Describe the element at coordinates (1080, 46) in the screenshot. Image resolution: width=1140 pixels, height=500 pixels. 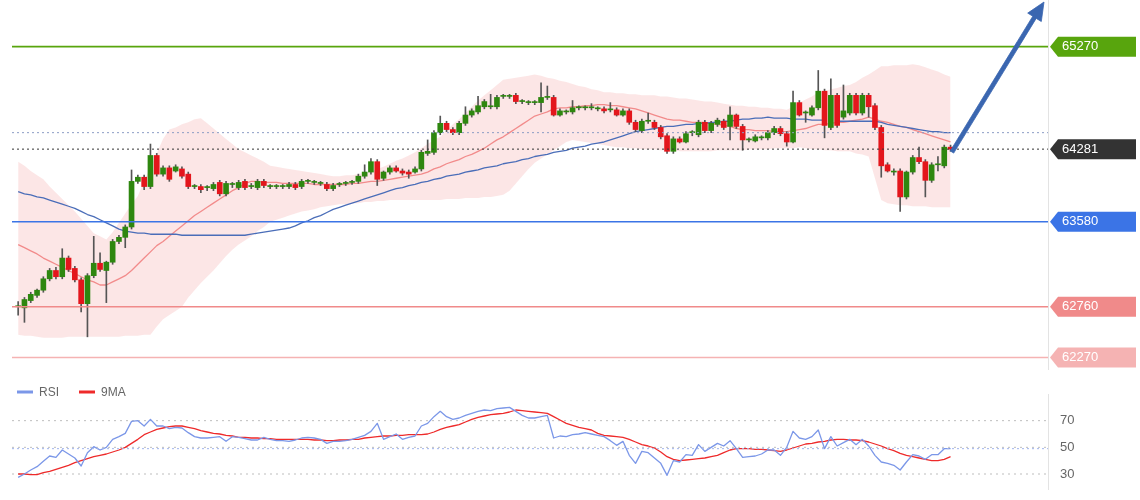
I see `y-tick-label: 65270` at that location.